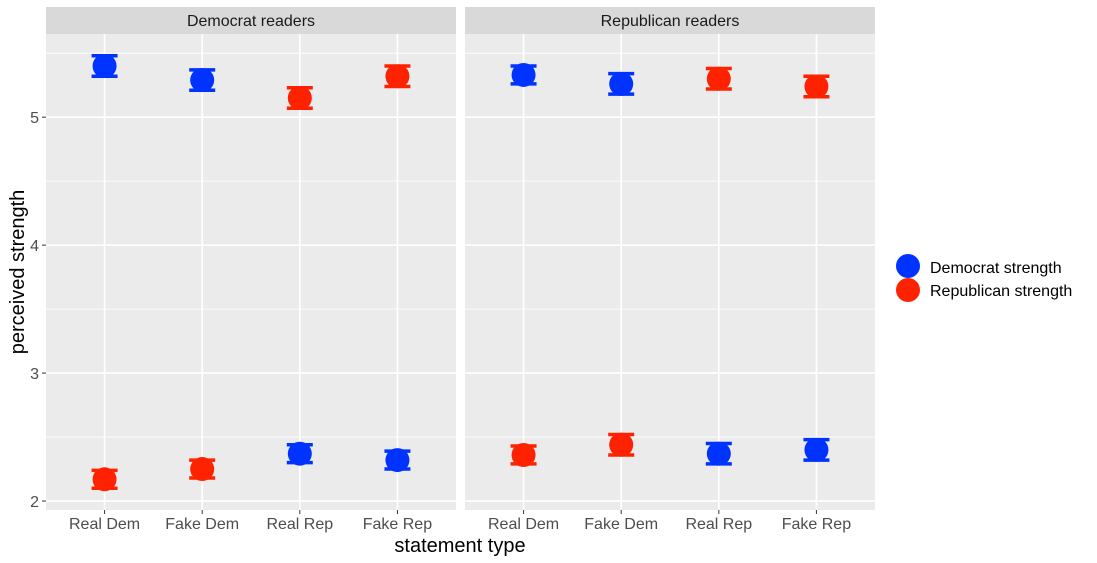 This screenshot has width=1097, height=563. Describe the element at coordinates (908, 266) in the screenshot. I see `legend-key-democrat-strength` at that location.